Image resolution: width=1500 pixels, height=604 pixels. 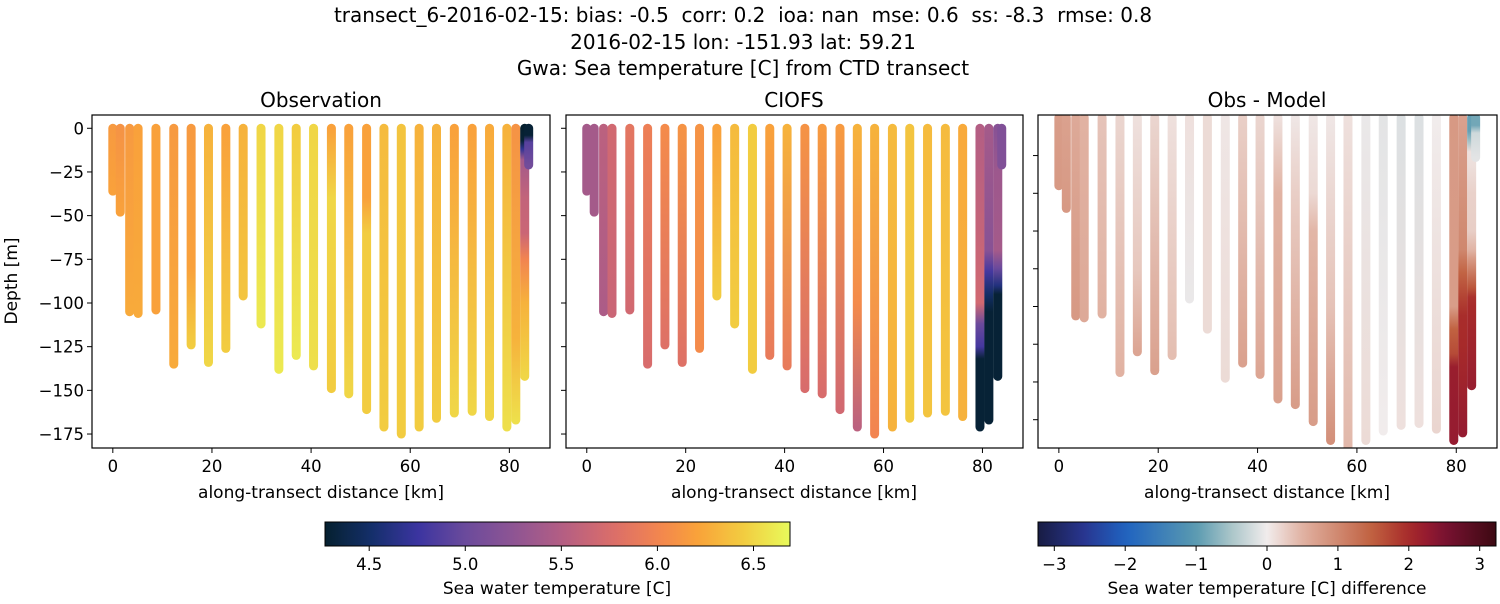 What do you see at coordinates (66, 216) in the screenshot?
I see `y-tick-label: −50` at bounding box center [66, 216].